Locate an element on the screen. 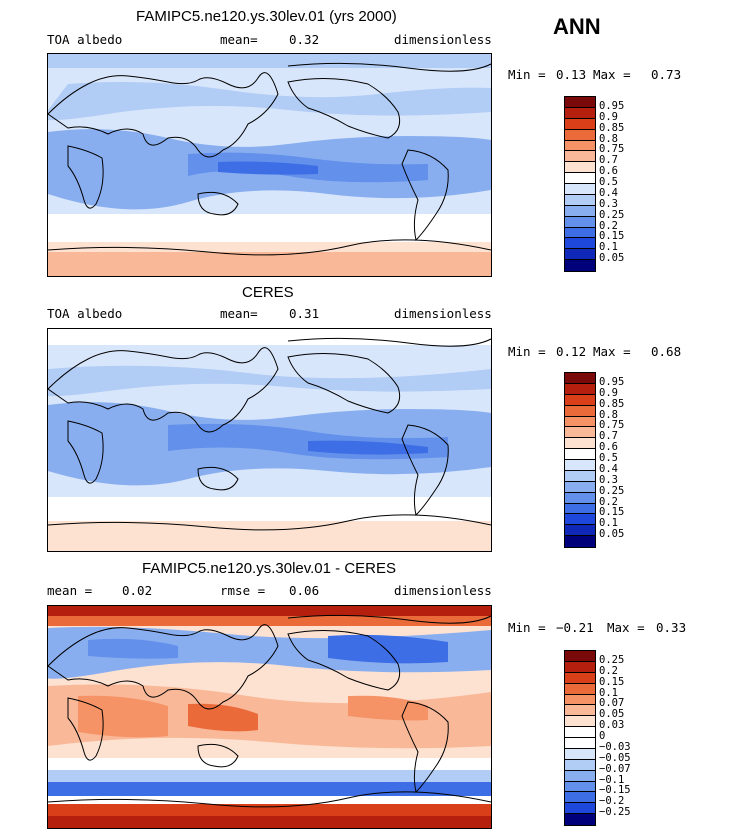  map-2-coastlines is located at coordinates (269, 434).